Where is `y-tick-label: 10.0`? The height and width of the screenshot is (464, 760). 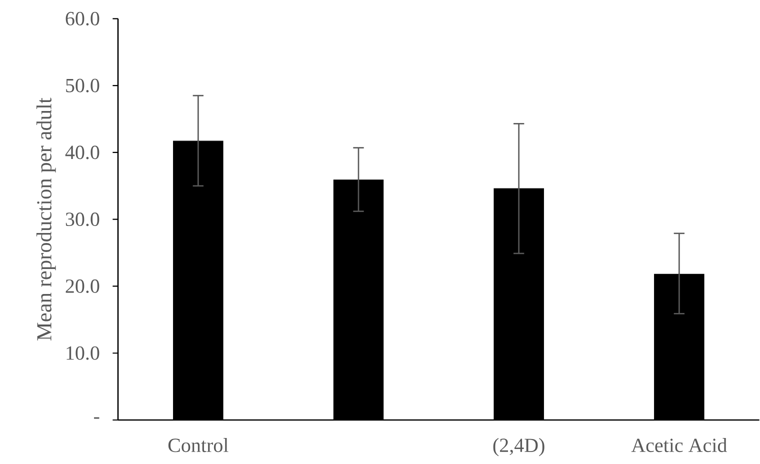
y-tick-label: 10.0 is located at coordinates (83, 353).